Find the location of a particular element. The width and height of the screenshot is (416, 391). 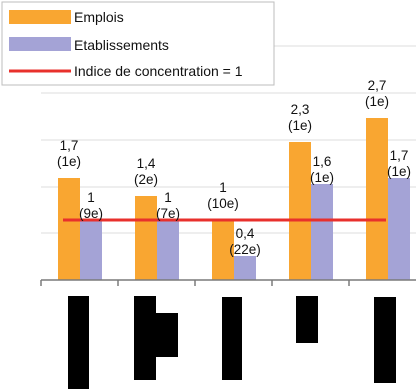

data-label-etablissements-0: 1 is located at coordinates (91, 197).